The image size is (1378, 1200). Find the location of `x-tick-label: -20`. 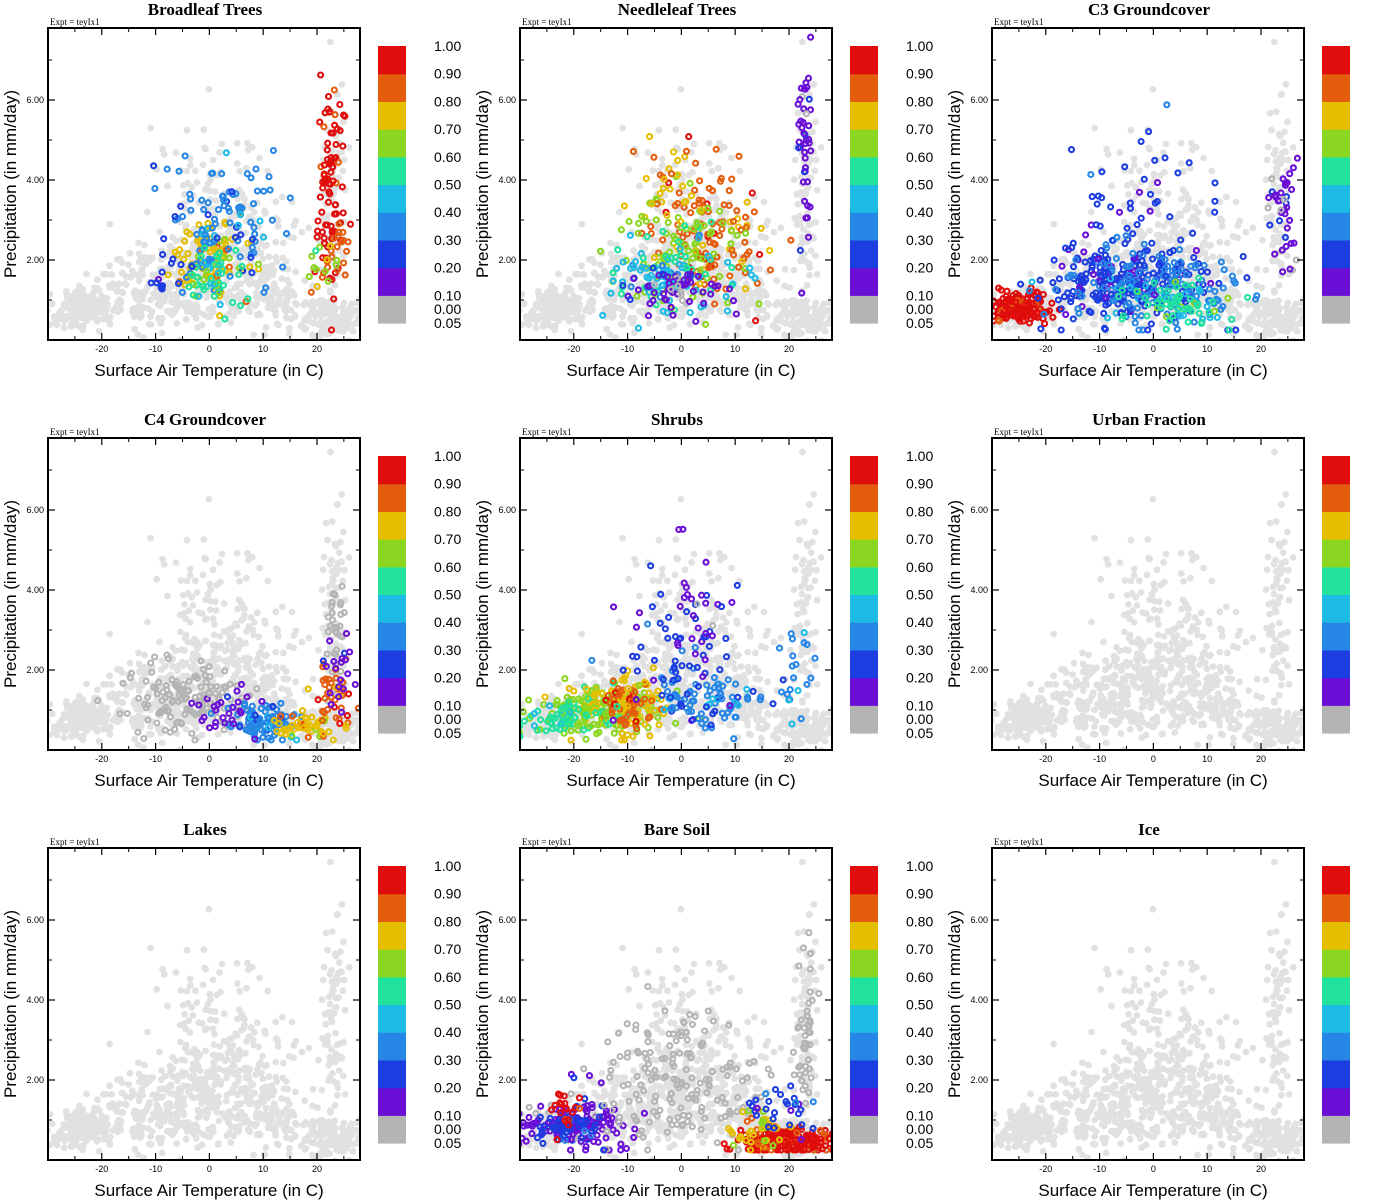

x-tick-label: -20 is located at coordinates (573, 349).